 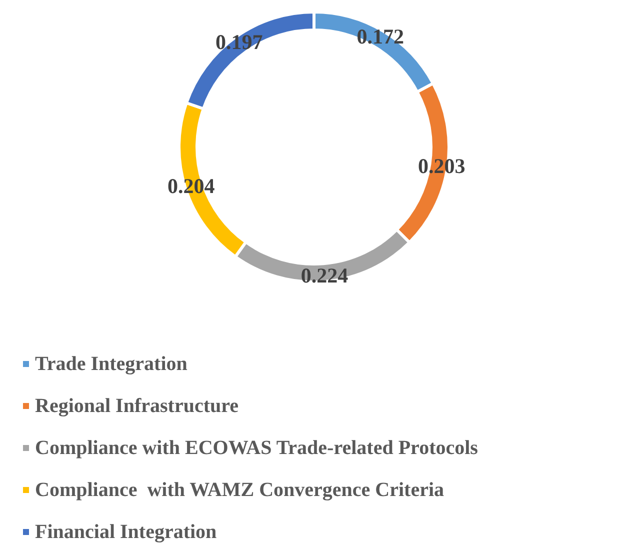 I want to click on legend-label: Compliance with ECOWAS Trade-related Protocols, so click(x=256, y=448).